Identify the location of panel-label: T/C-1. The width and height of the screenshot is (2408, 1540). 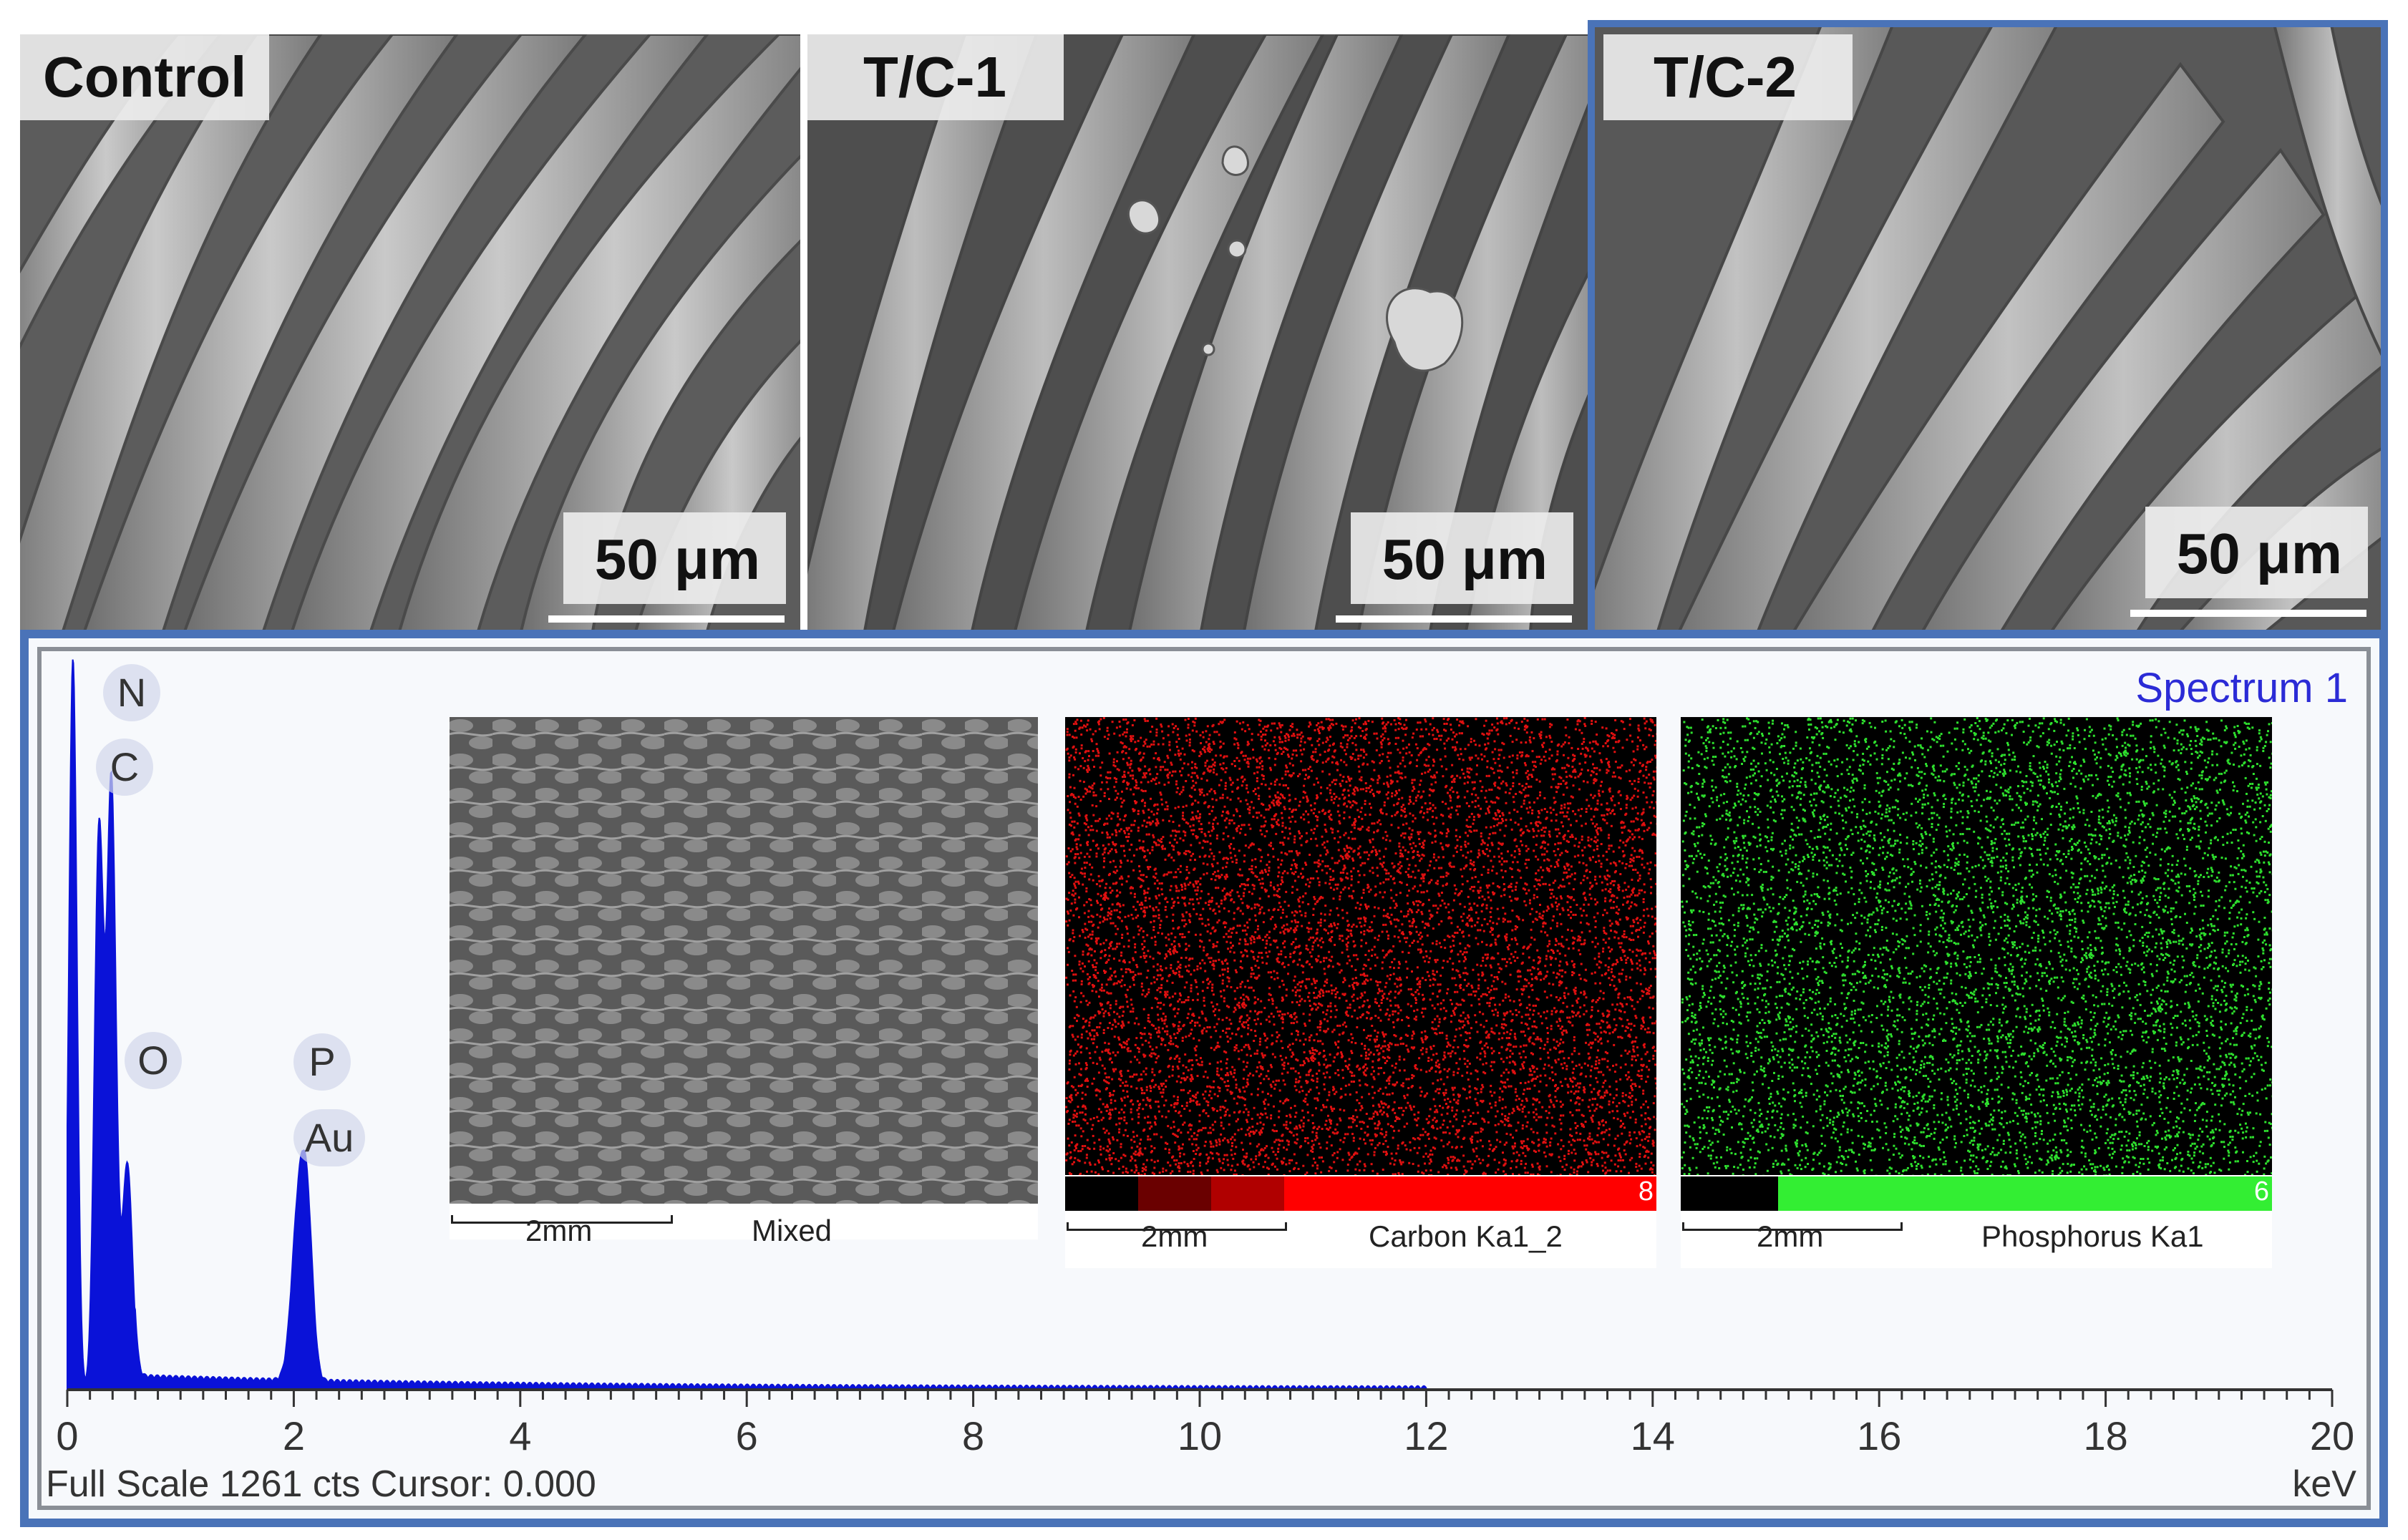
(936, 77).